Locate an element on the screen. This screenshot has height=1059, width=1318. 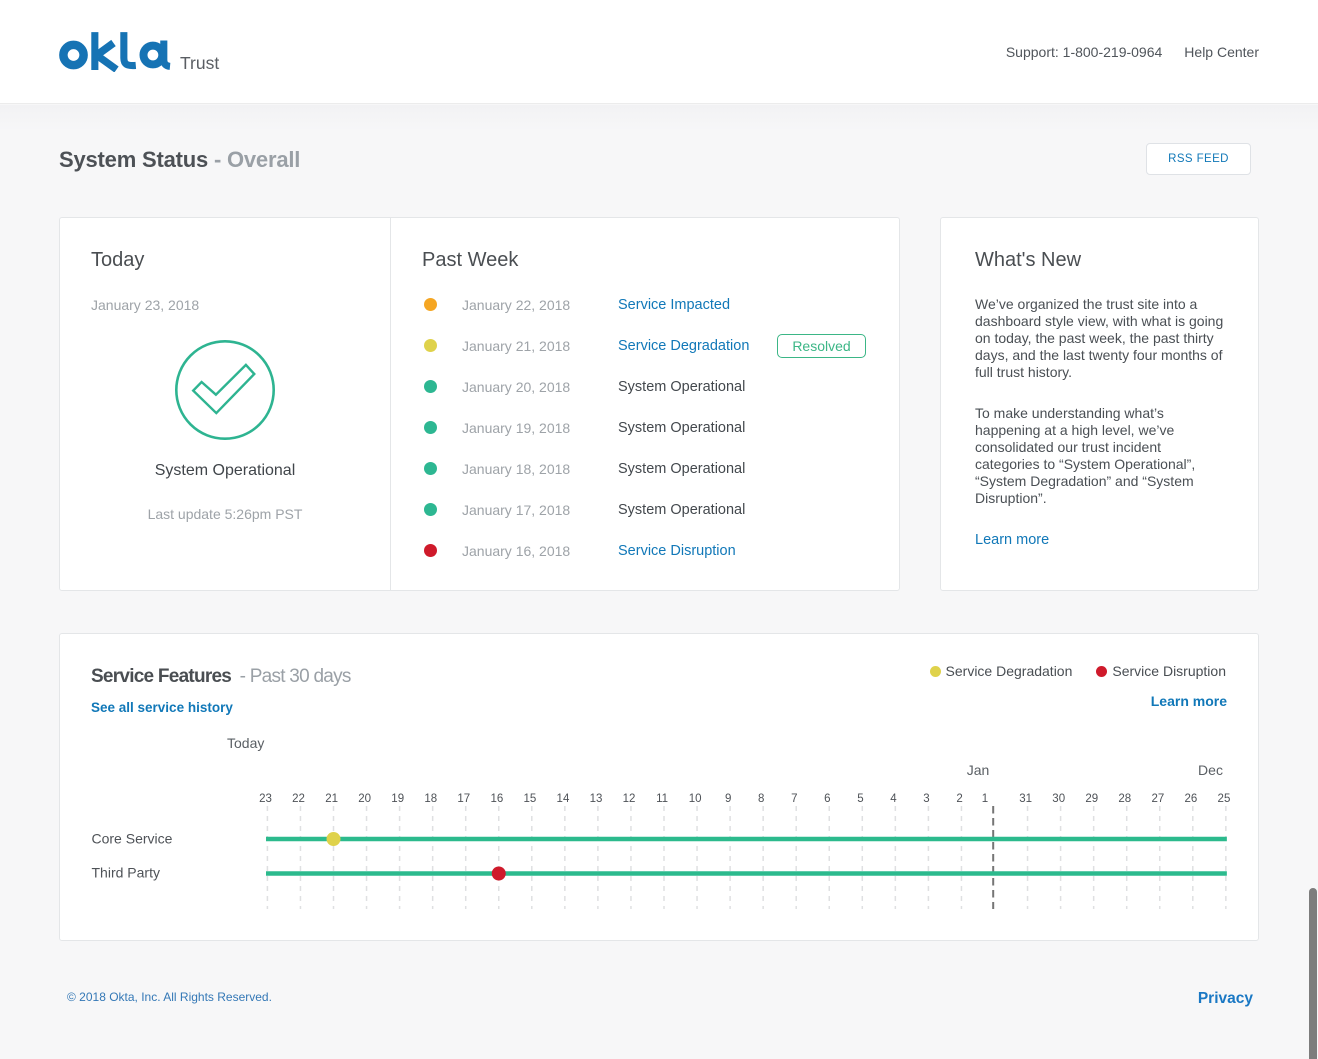
svg-text: 18 is located at coordinates (430, 799).